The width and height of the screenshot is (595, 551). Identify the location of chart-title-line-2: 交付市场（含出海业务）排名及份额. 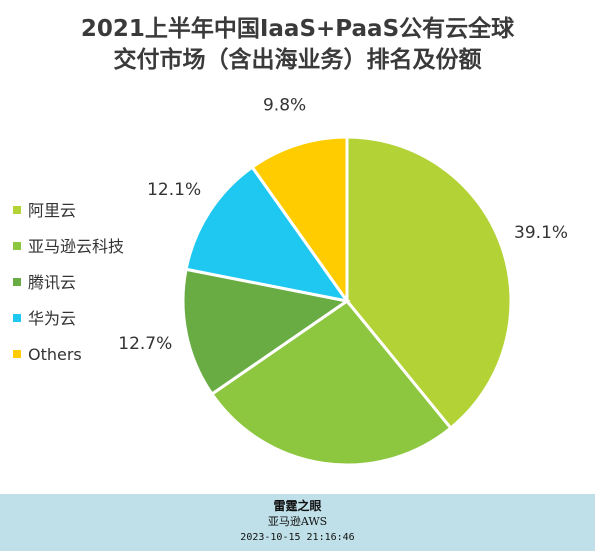
(297, 60).